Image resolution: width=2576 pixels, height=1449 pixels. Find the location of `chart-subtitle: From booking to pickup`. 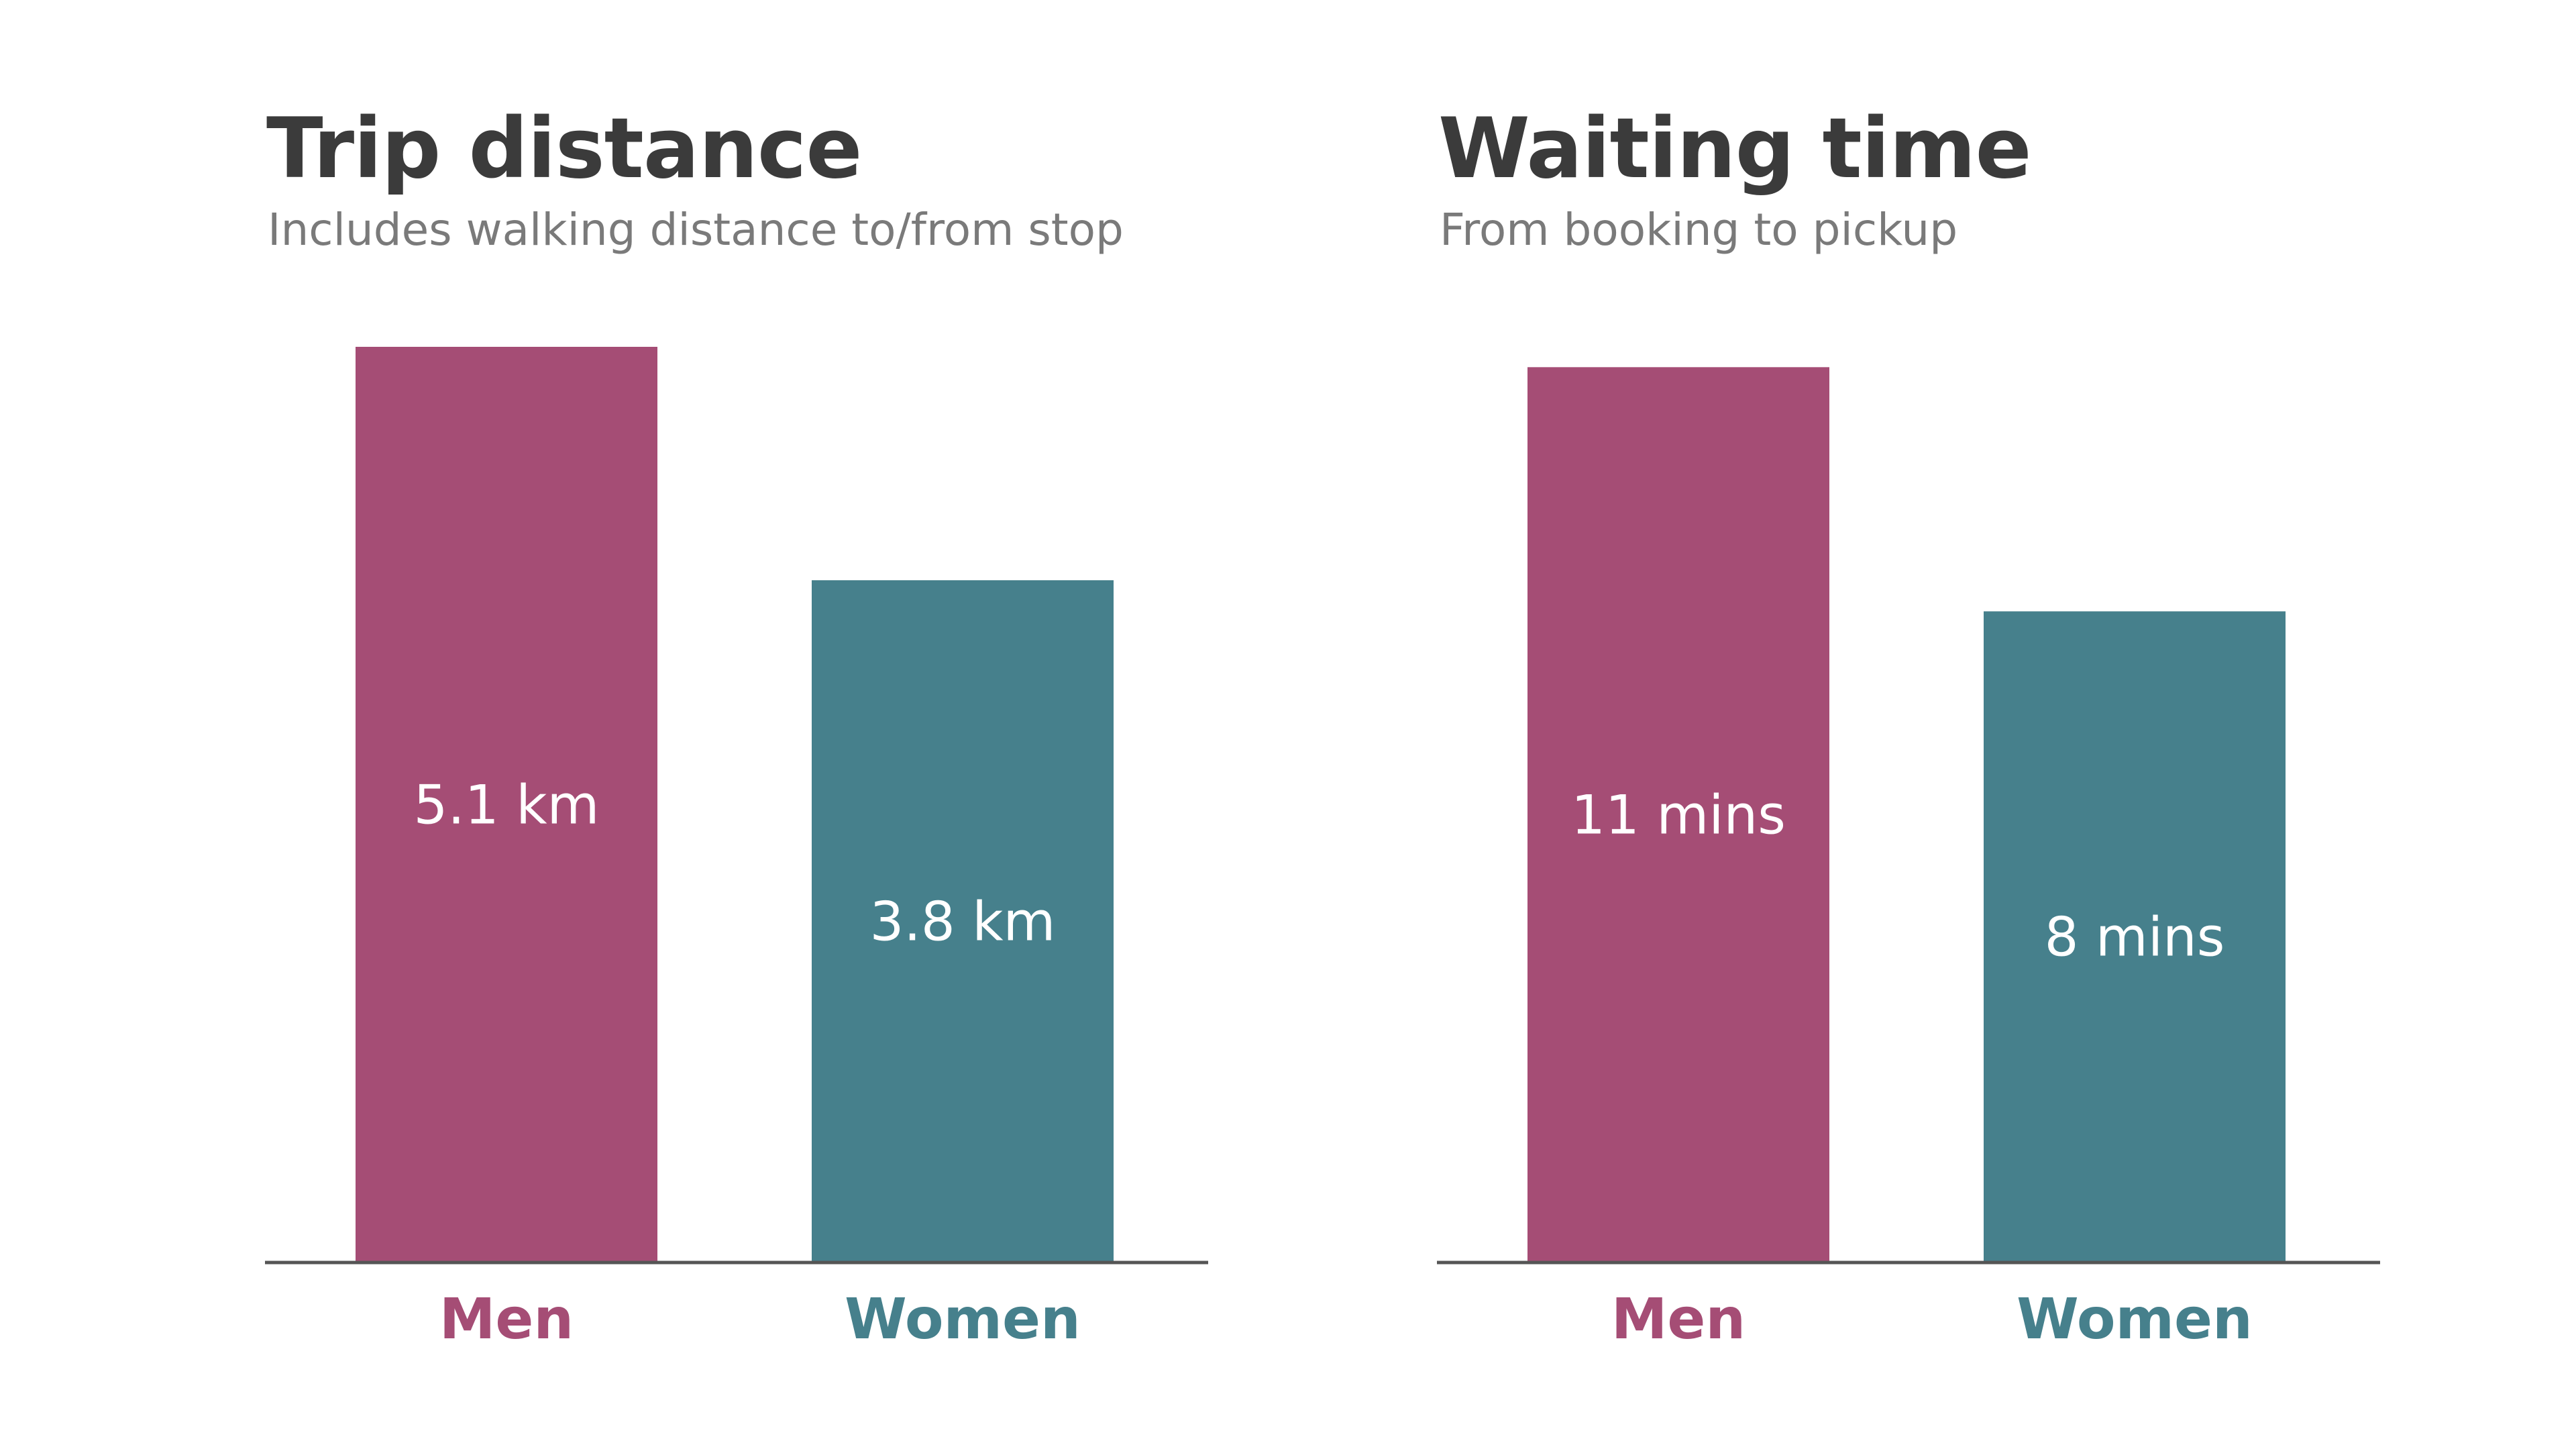

chart-subtitle: From booking to pickup is located at coordinates (1699, 230).